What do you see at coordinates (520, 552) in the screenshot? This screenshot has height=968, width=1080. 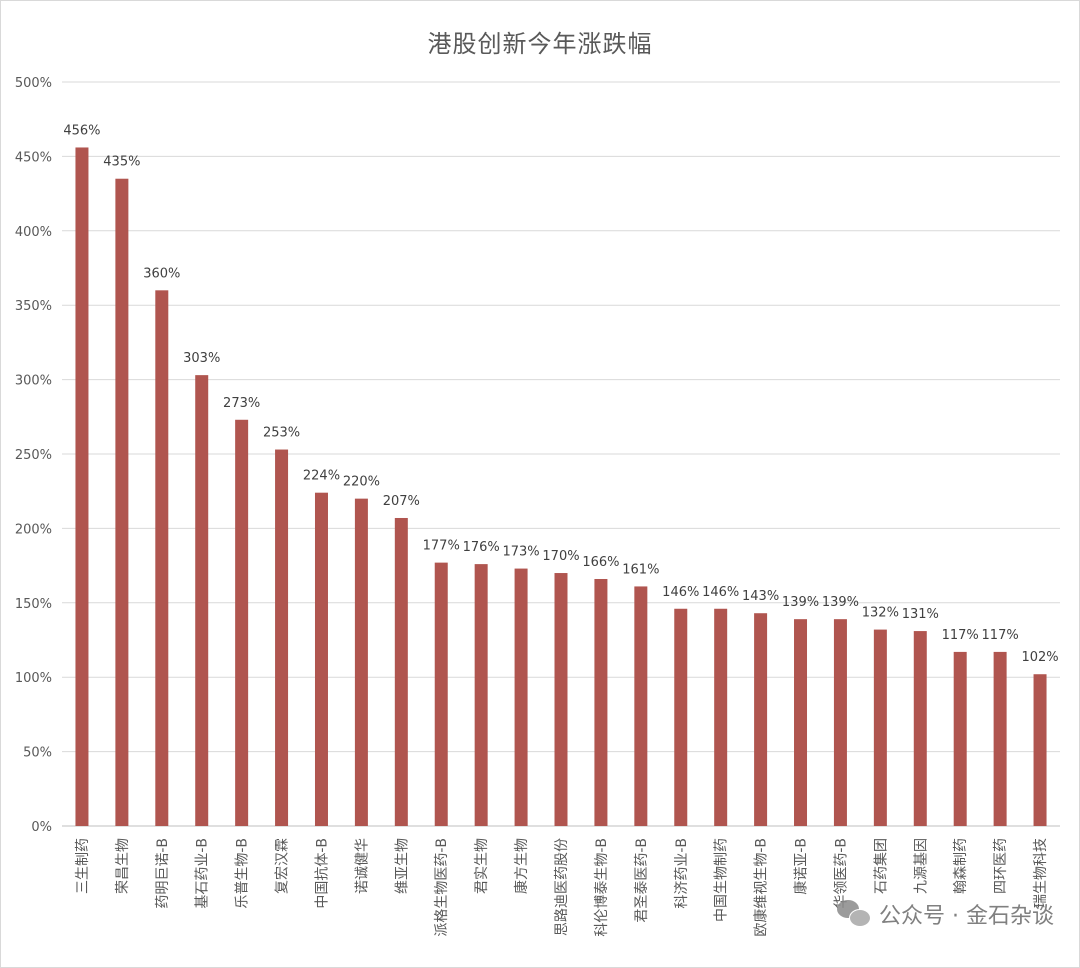 I see `data-label: 173%` at bounding box center [520, 552].